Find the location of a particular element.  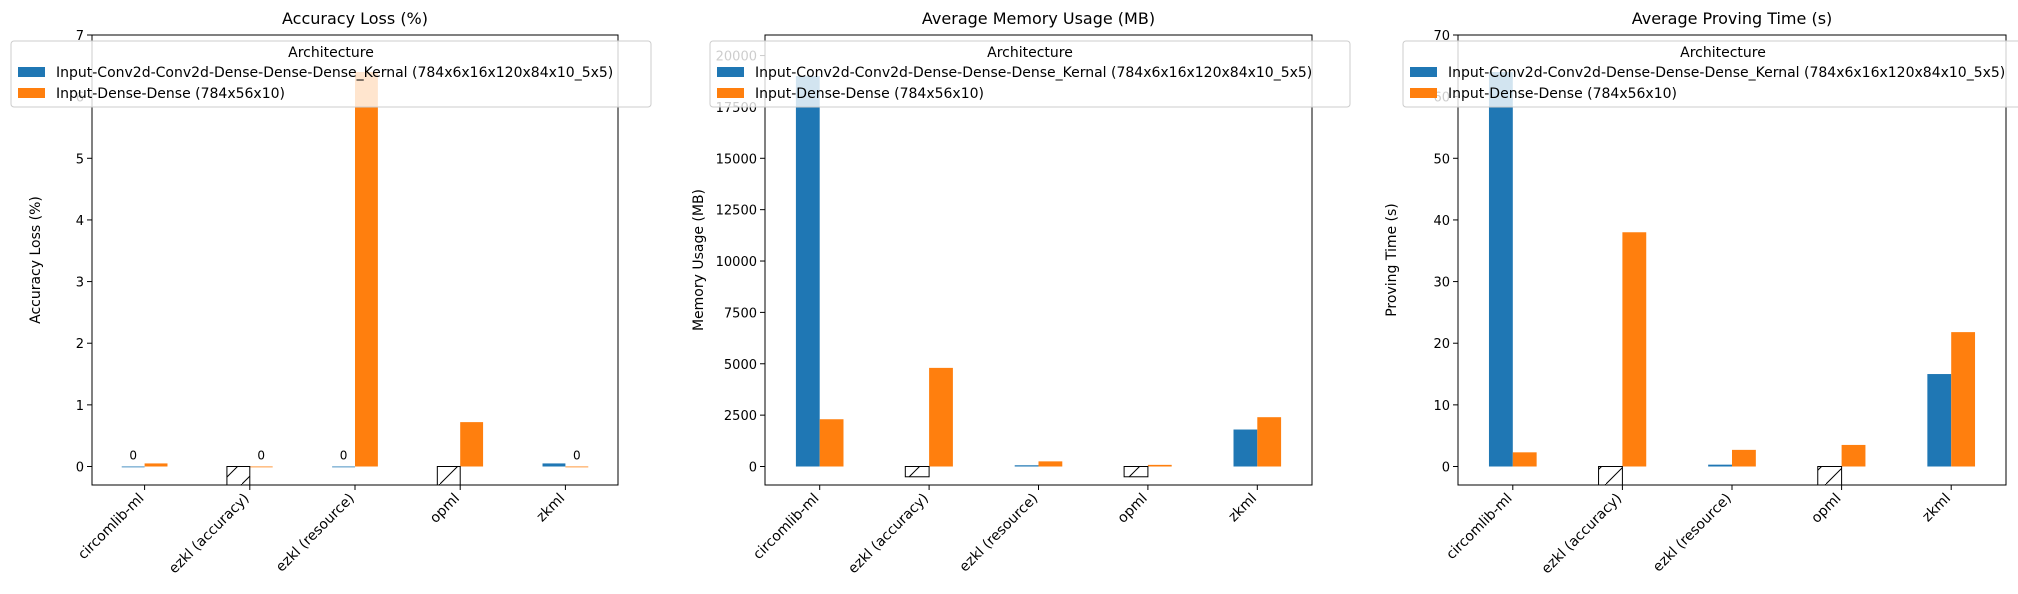

y-tick-label: 7500 is located at coordinates (740, 313).